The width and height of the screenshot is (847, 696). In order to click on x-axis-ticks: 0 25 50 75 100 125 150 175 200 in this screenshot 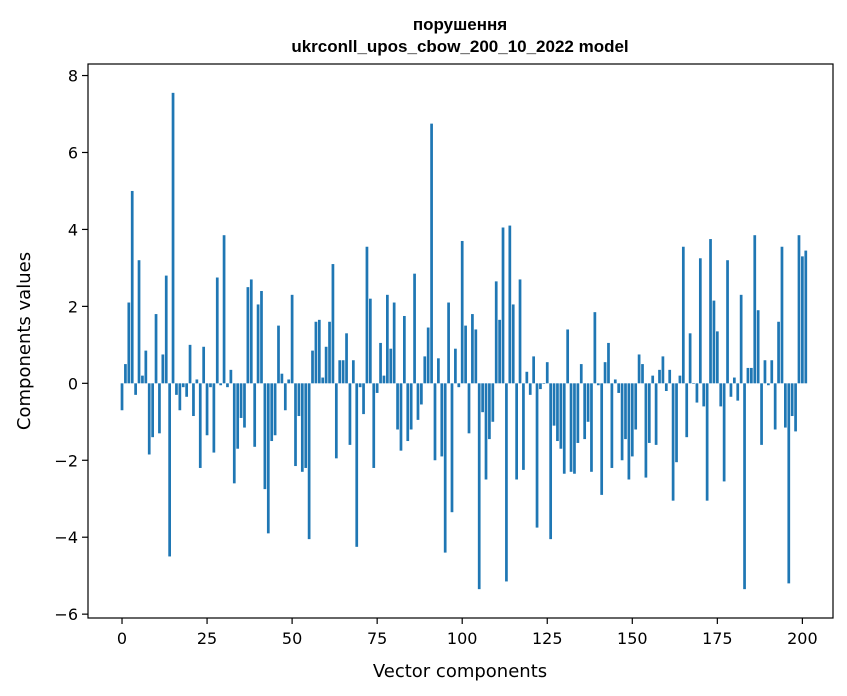, I will do `click(467, 633)`.